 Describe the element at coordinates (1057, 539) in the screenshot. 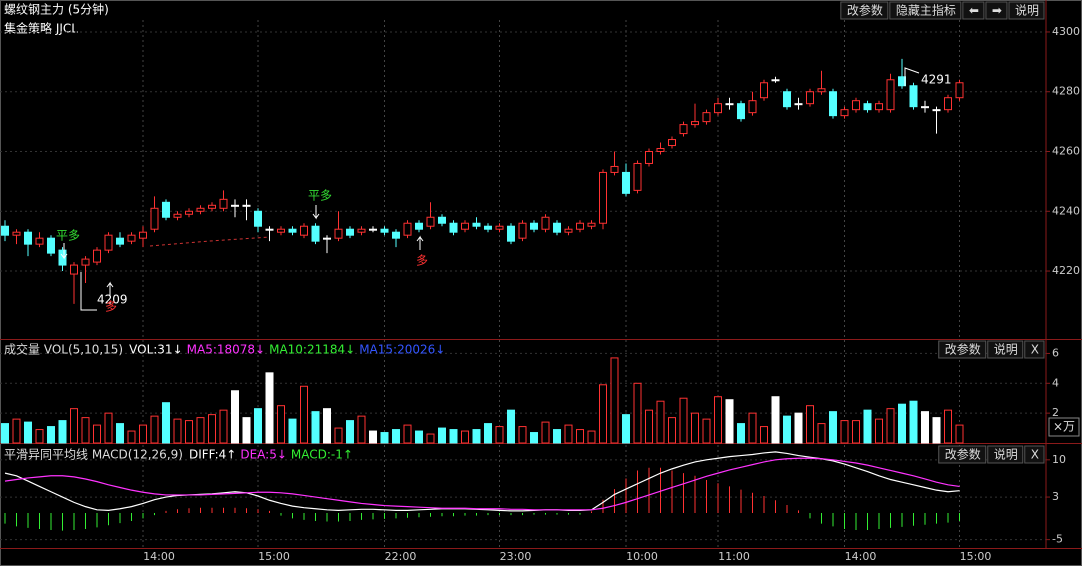

I see `y-tick-label: -5` at that location.